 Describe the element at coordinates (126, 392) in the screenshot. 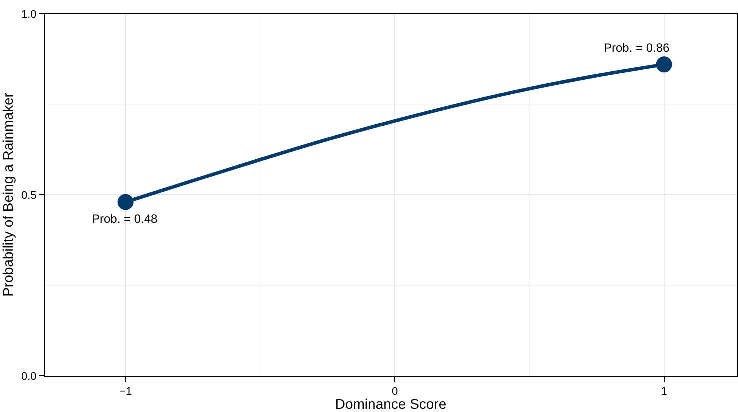

I see `x-tick-label: −1` at that location.